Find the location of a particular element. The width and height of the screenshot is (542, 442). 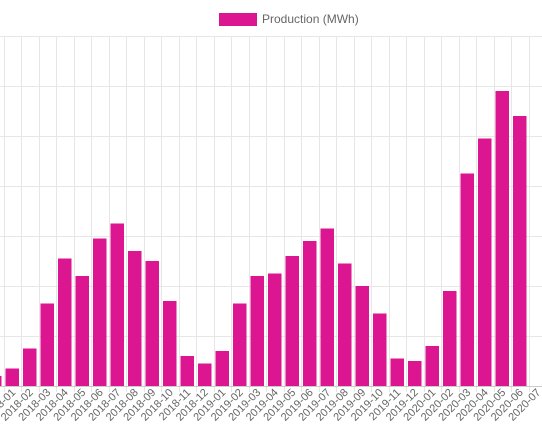

legend-label: Production (MWh) is located at coordinates (310, 19).